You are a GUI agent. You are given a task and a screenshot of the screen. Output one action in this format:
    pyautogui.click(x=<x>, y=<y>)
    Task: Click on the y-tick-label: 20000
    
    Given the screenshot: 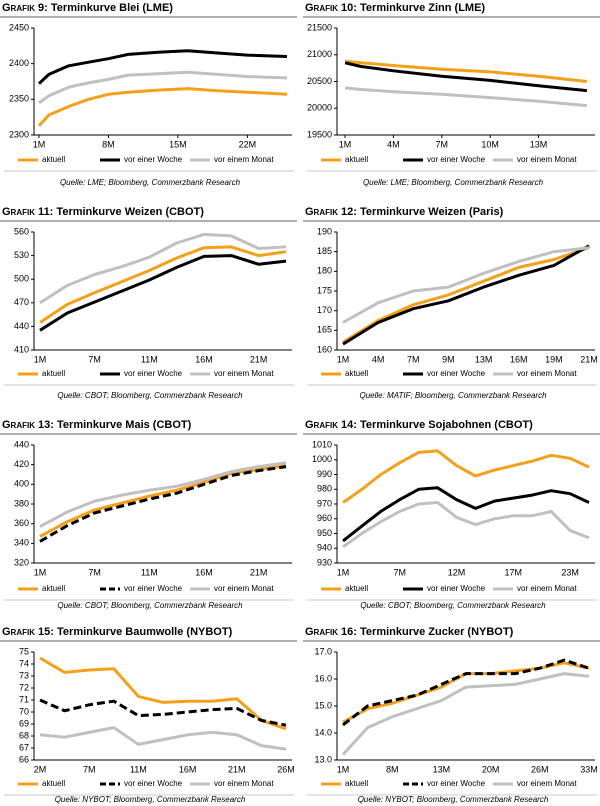 What is the action you would take?
    pyautogui.click(x=319, y=108)
    